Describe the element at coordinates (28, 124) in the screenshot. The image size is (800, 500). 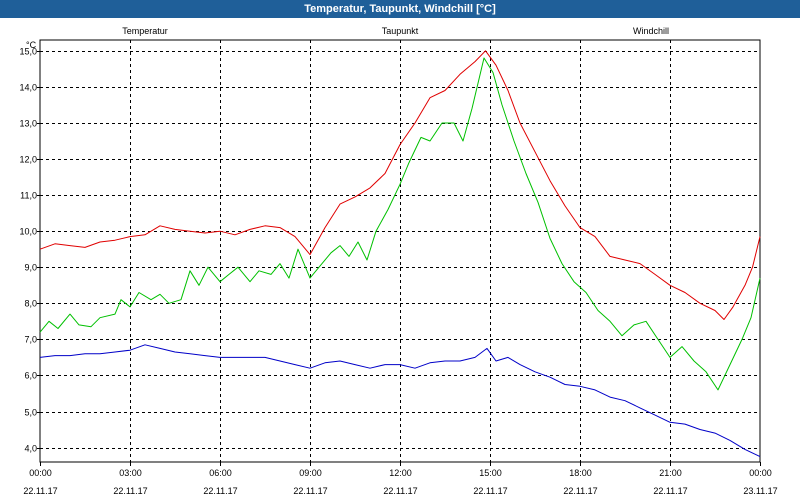
I see `y-tick-label: 13,0` at that location.